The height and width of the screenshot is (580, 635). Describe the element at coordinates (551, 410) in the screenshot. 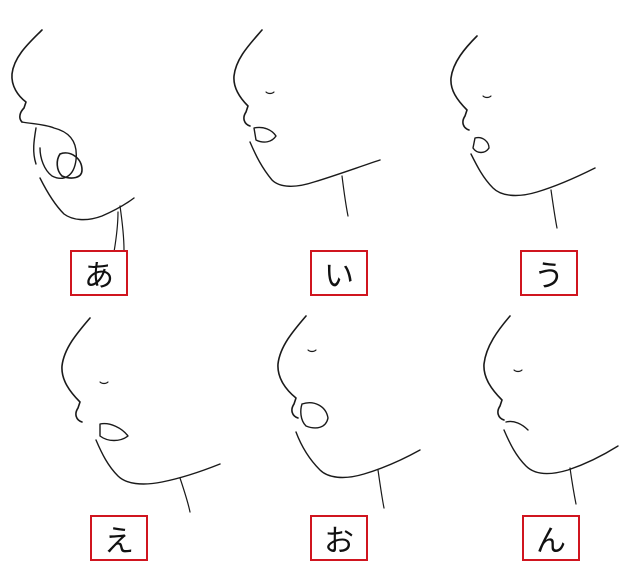

I see `face-profile-closed-mouth-sketch` at that location.